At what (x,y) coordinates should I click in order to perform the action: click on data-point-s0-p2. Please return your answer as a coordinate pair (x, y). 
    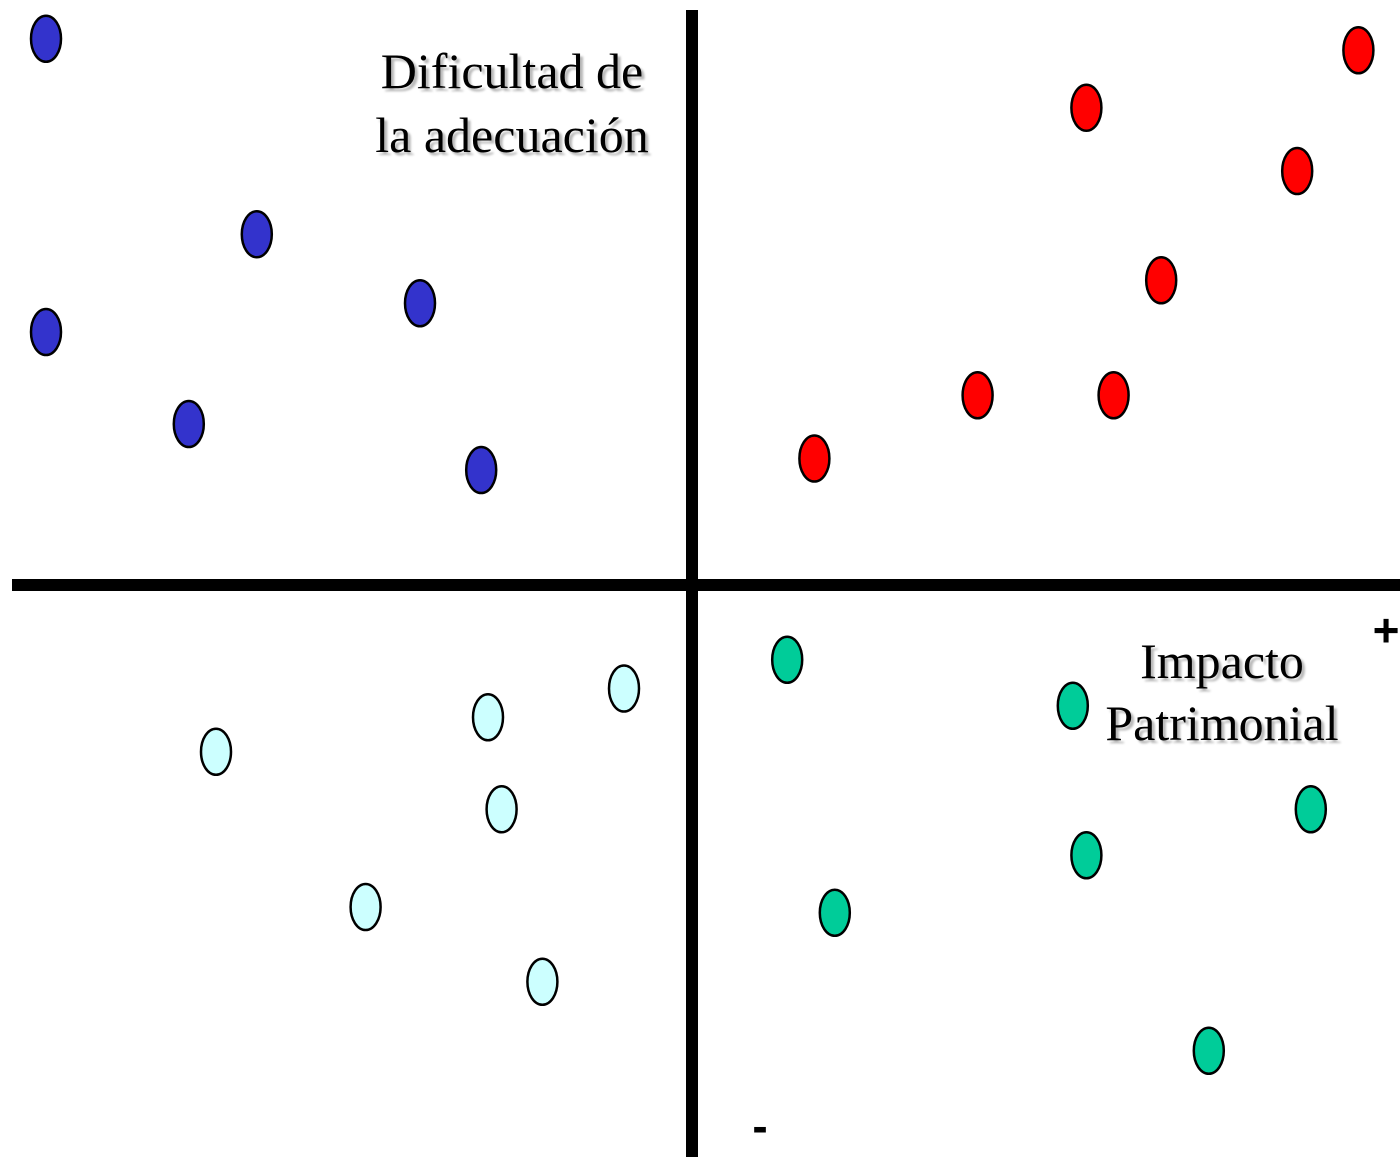
    Looking at the image, I should click on (46, 332).